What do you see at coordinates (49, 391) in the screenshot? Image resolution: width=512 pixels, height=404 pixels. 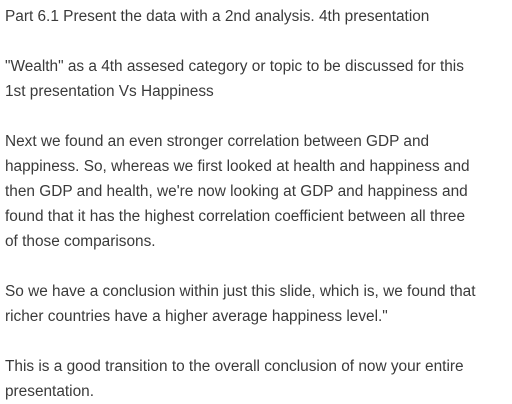 I see `text-line: presentation.` at bounding box center [49, 391].